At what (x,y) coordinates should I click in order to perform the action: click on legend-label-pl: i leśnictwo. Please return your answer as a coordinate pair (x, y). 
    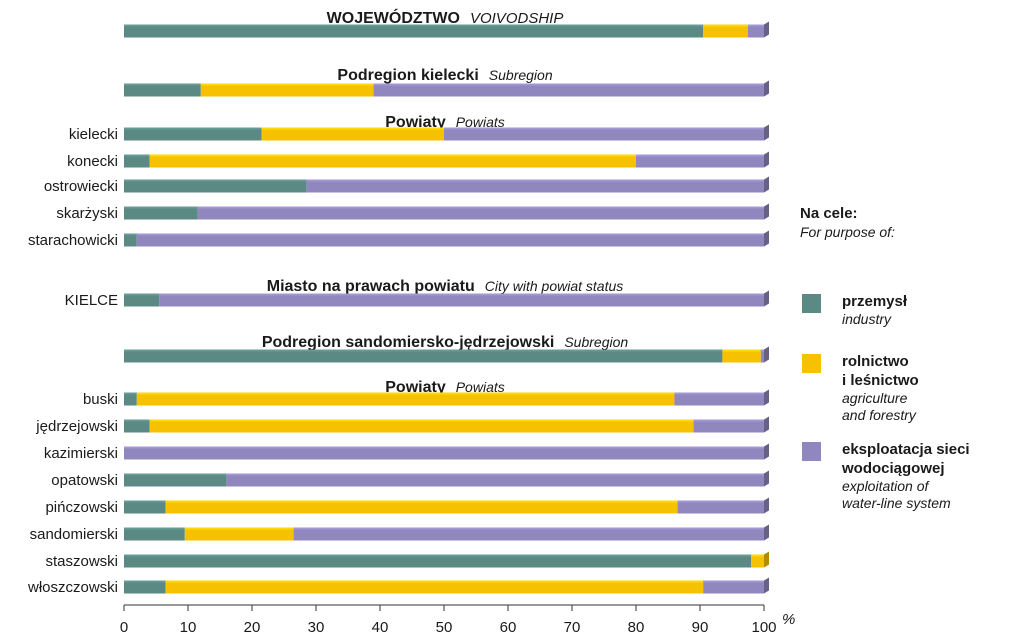
    Looking at the image, I should click on (880, 380).